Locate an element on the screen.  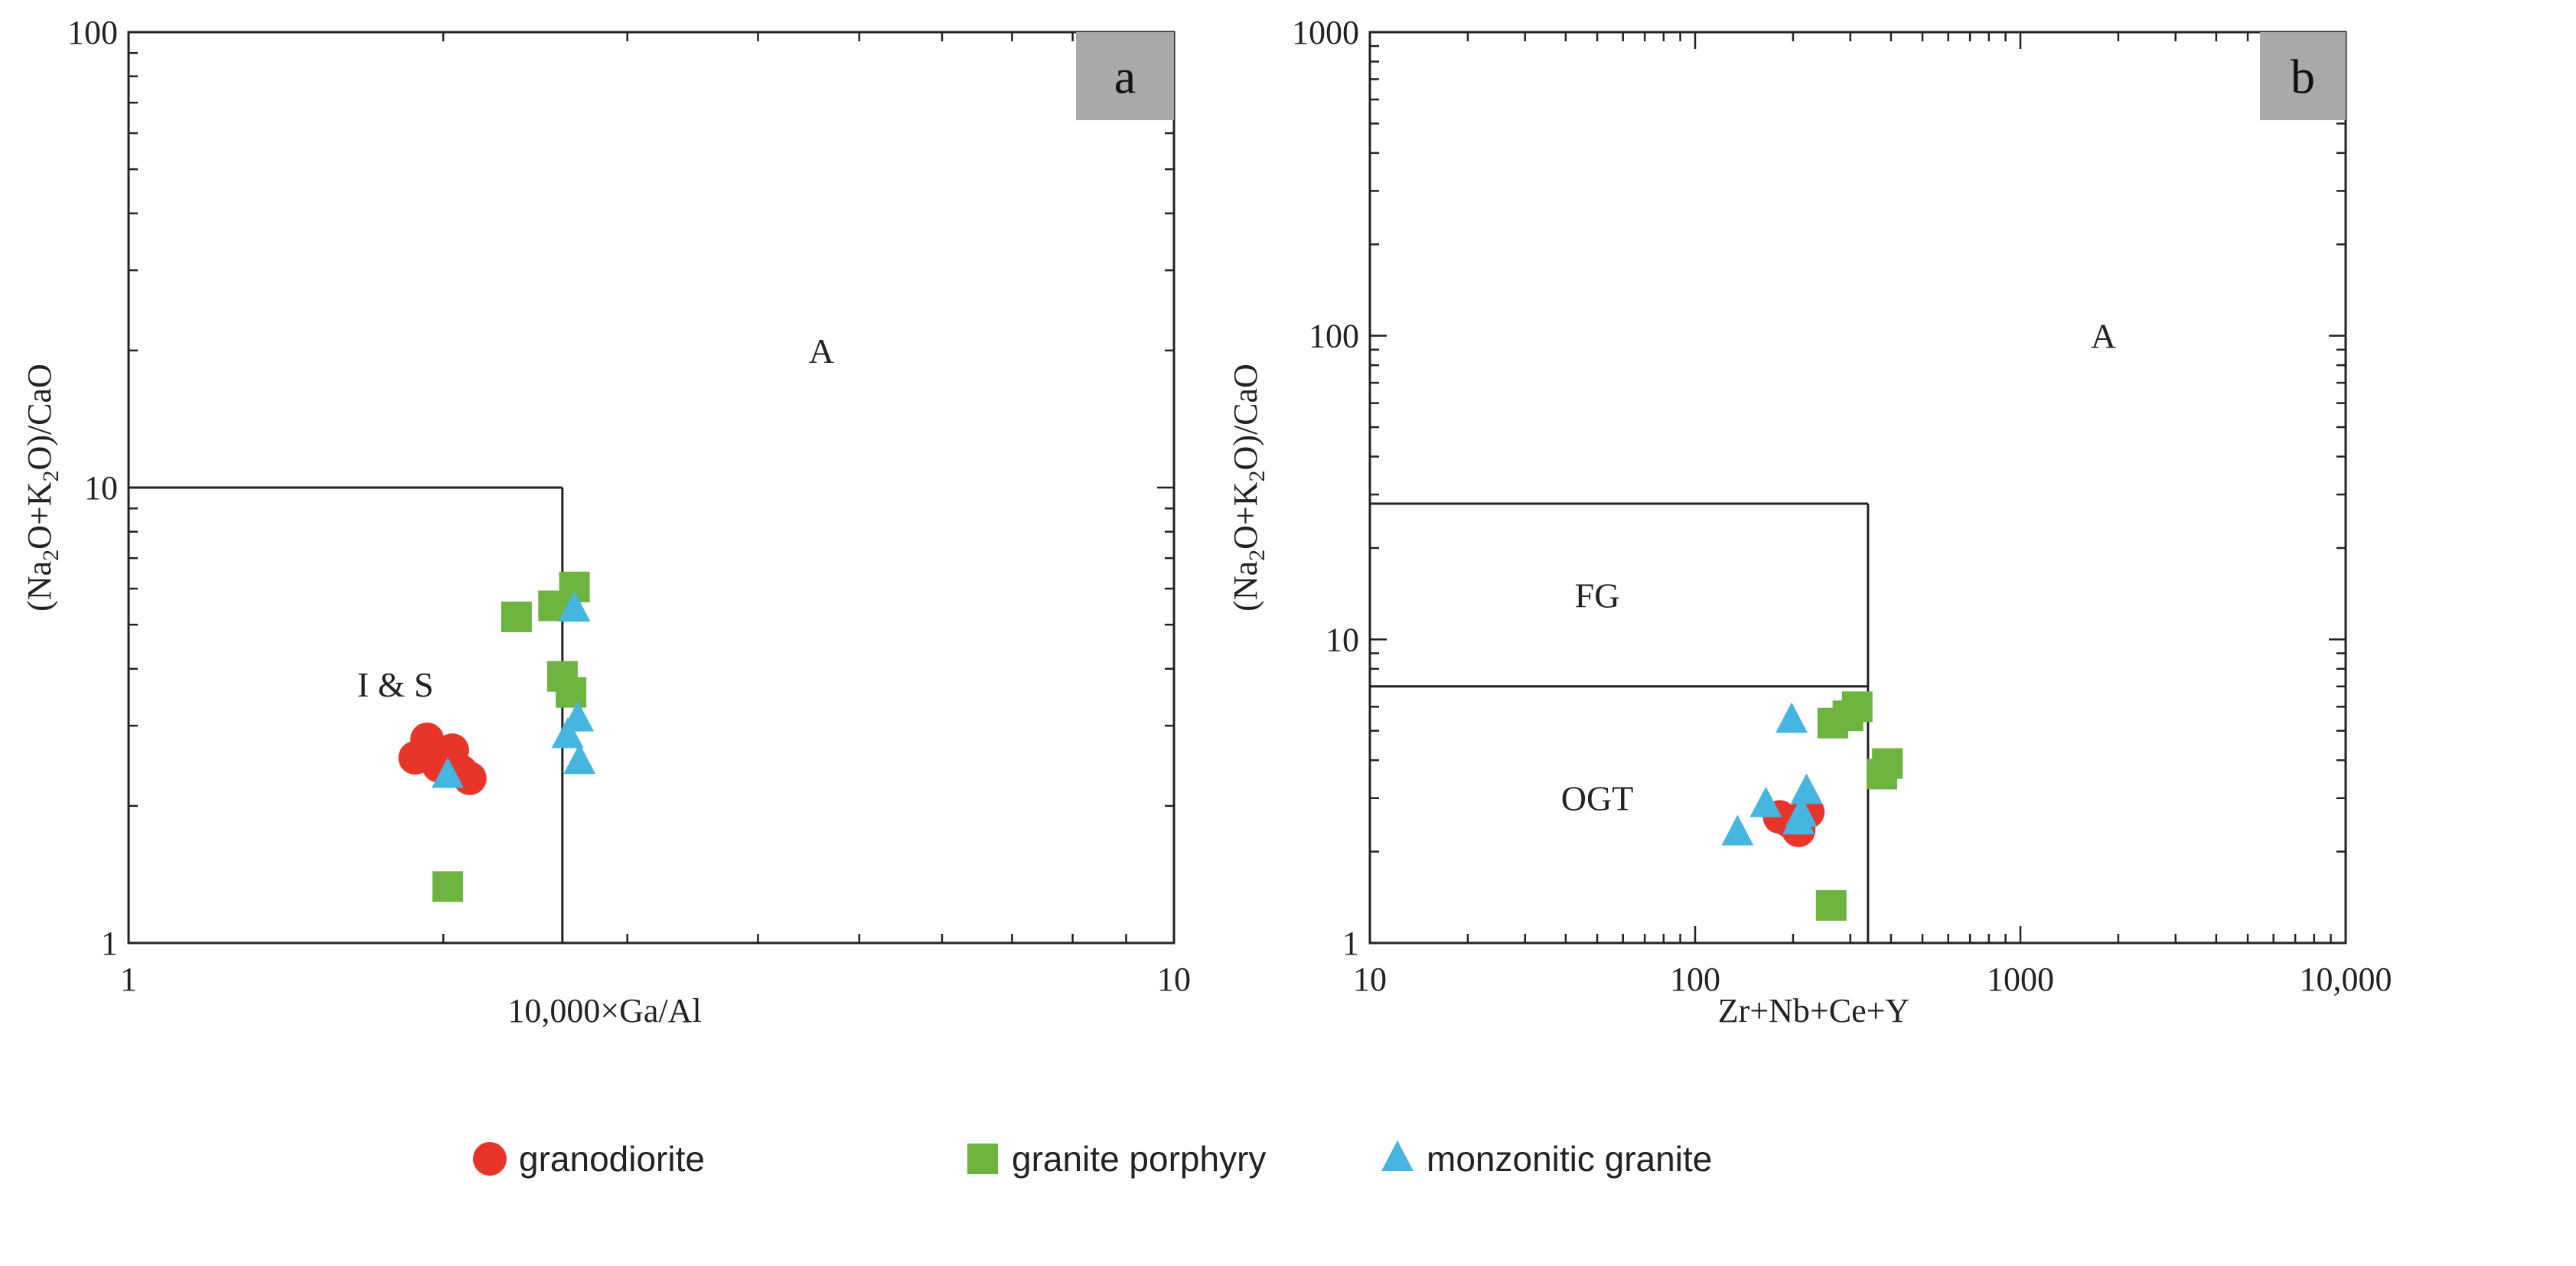
legend-label: monzonitic granite is located at coordinates (1569, 1159).